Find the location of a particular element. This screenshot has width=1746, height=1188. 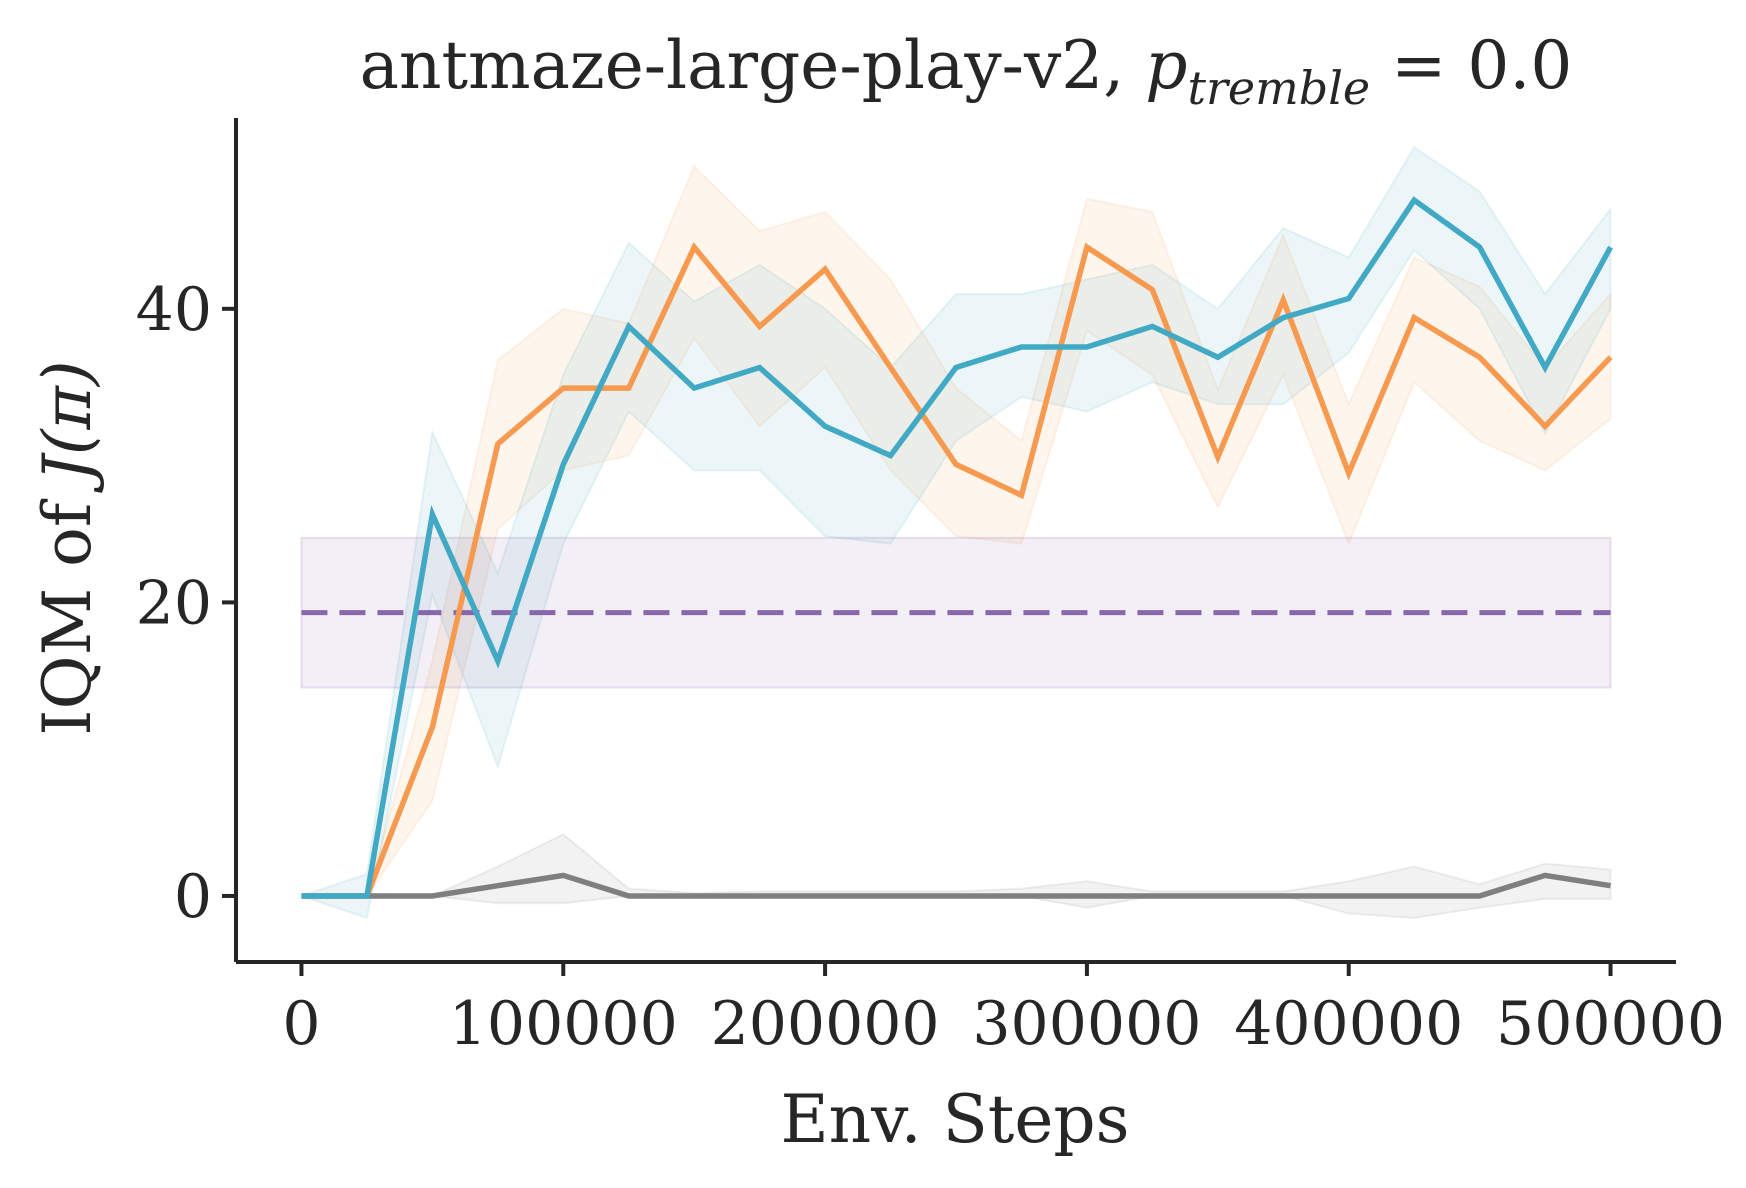

x-tick-label: 100000 is located at coordinates (563, 1024).